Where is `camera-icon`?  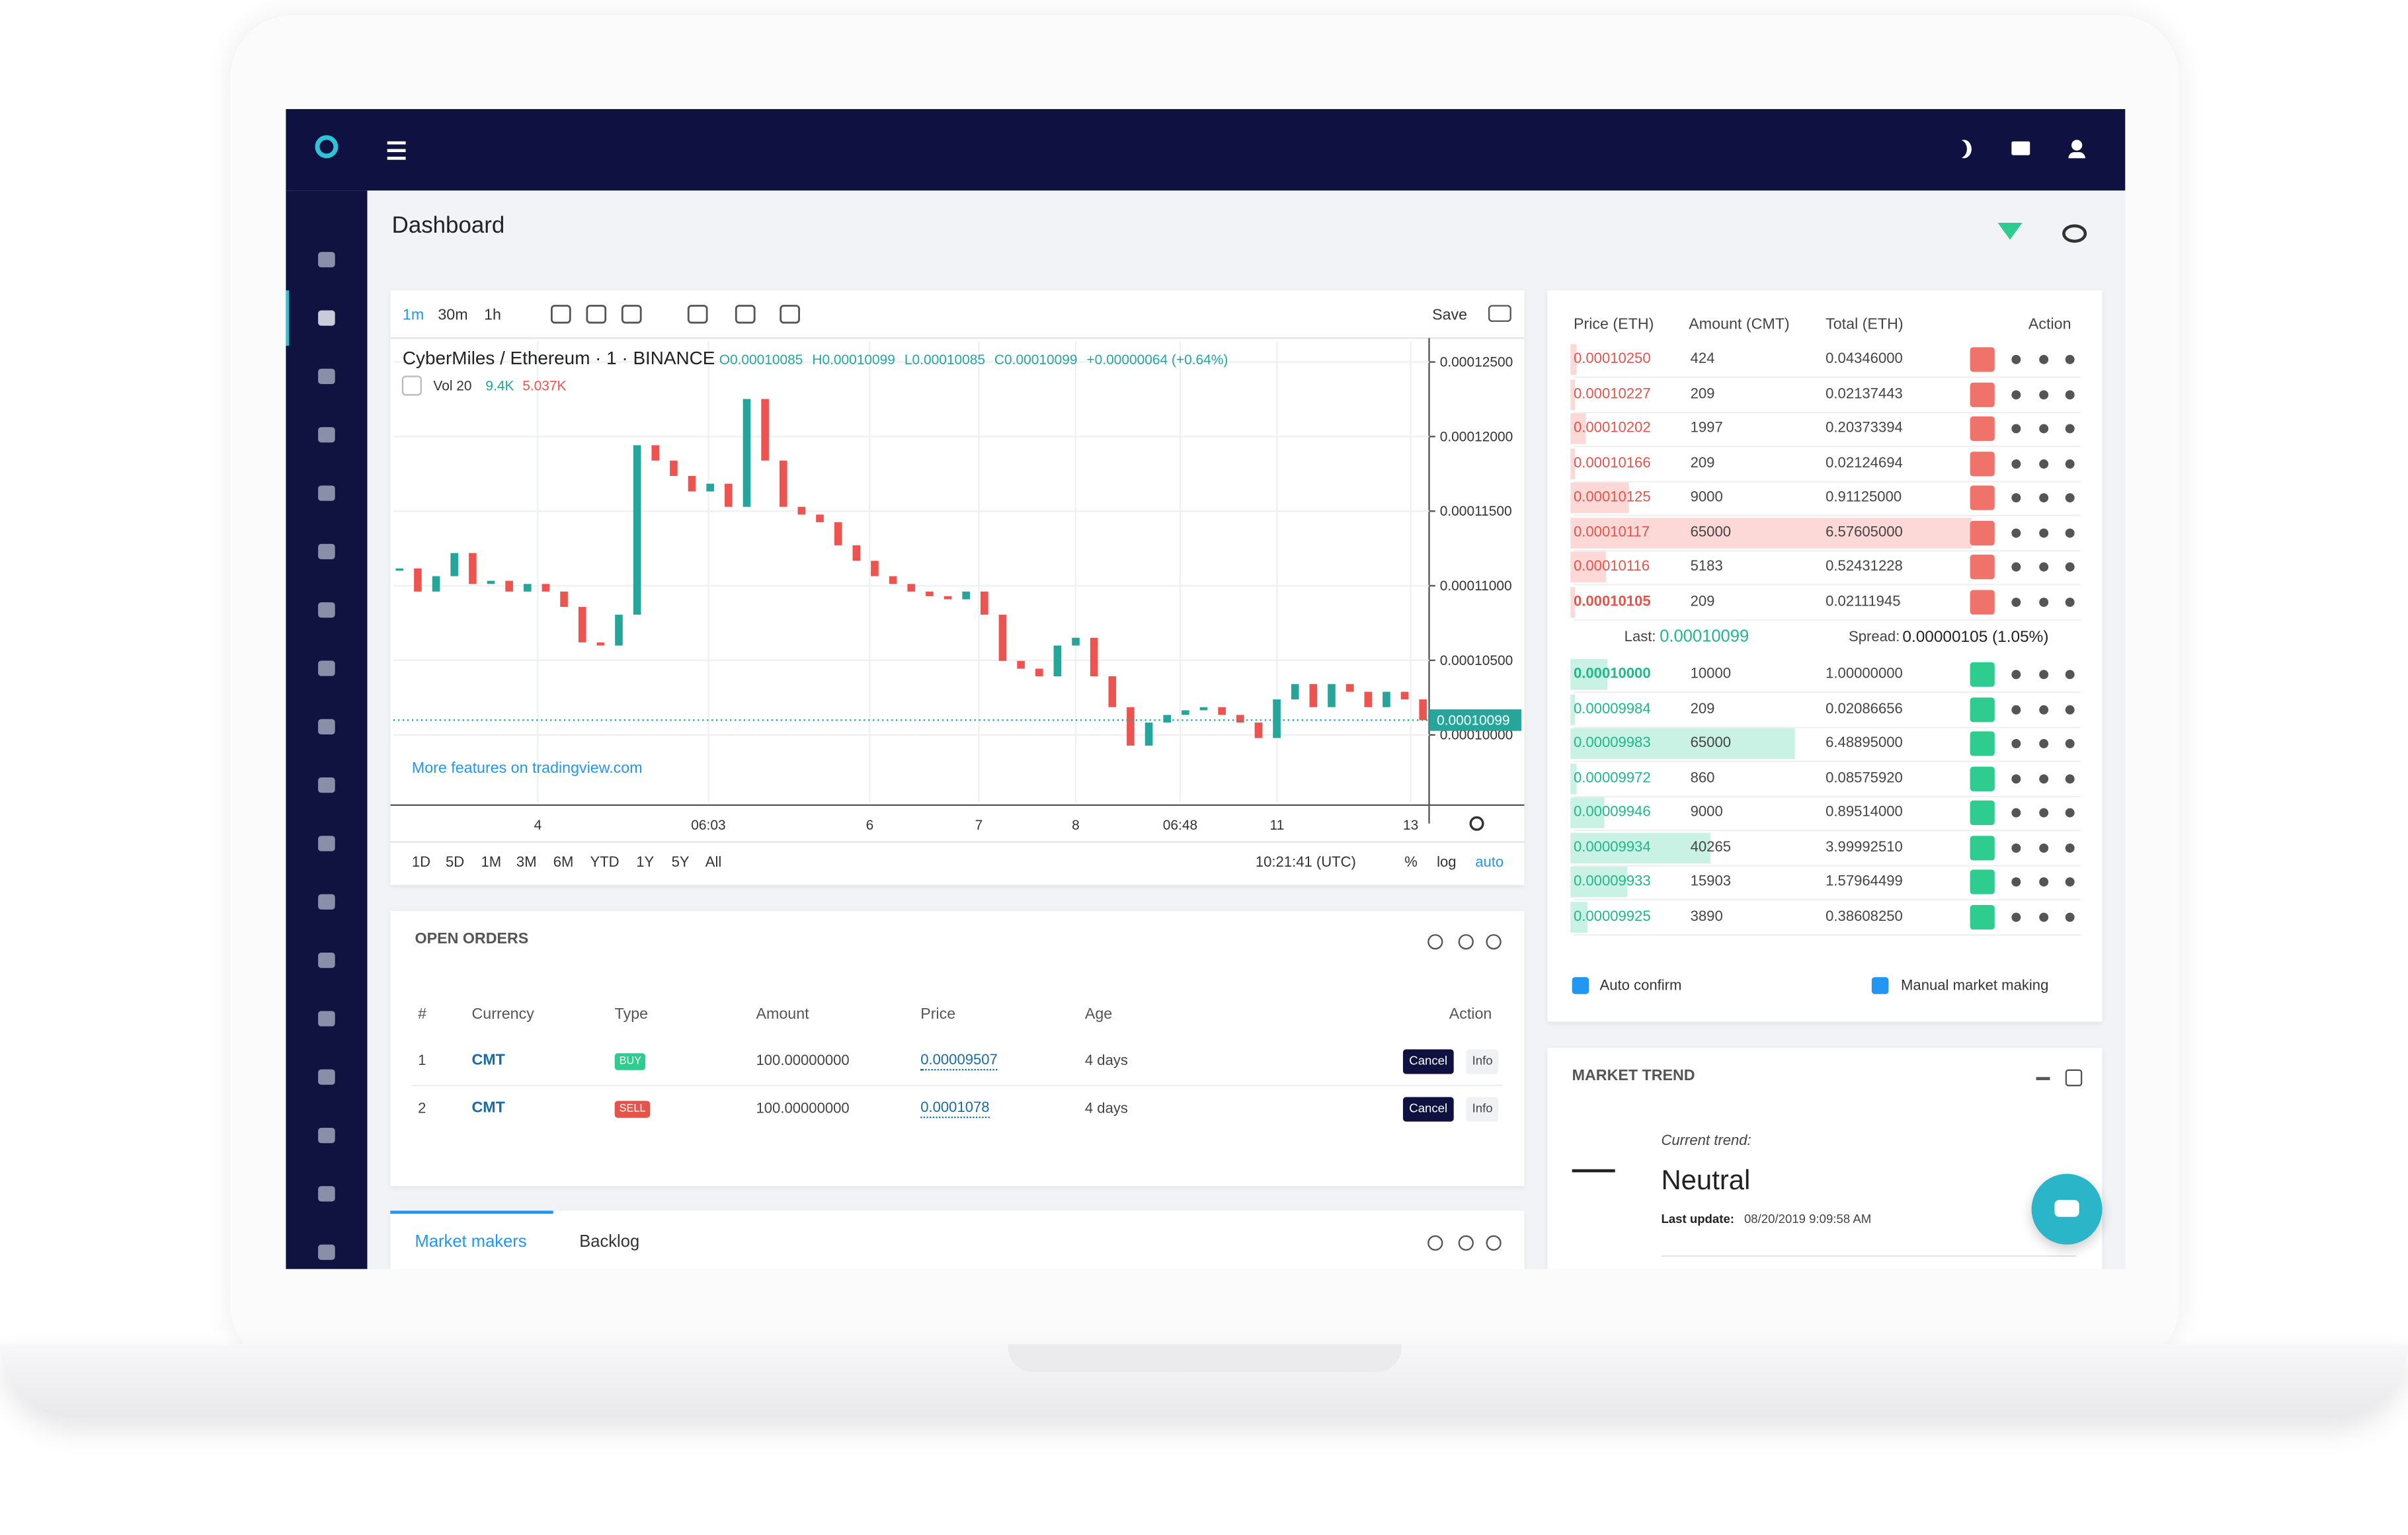 camera-icon is located at coordinates (1499, 314).